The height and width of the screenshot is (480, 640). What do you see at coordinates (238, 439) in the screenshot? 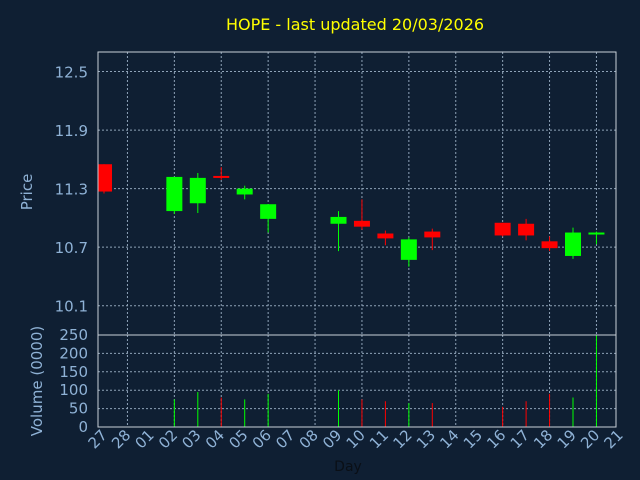
I see `x-tick-label: 05` at bounding box center [238, 439].